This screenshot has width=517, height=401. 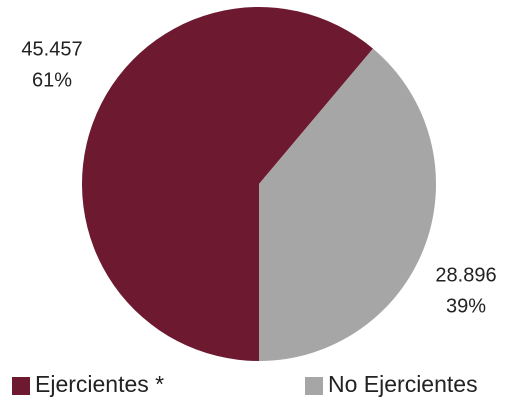 I want to click on percentage-label: 39%, so click(x=466, y=306).